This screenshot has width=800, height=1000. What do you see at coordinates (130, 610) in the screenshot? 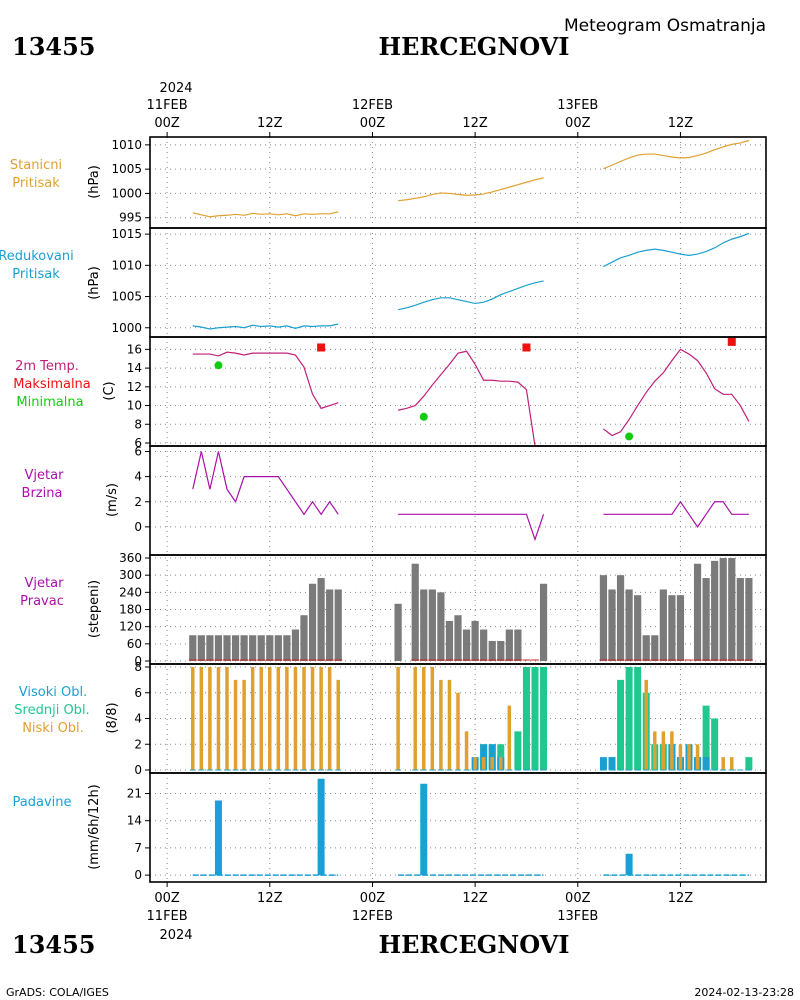
I see `y-tick-label: 180` at bounding box center [130, 610].